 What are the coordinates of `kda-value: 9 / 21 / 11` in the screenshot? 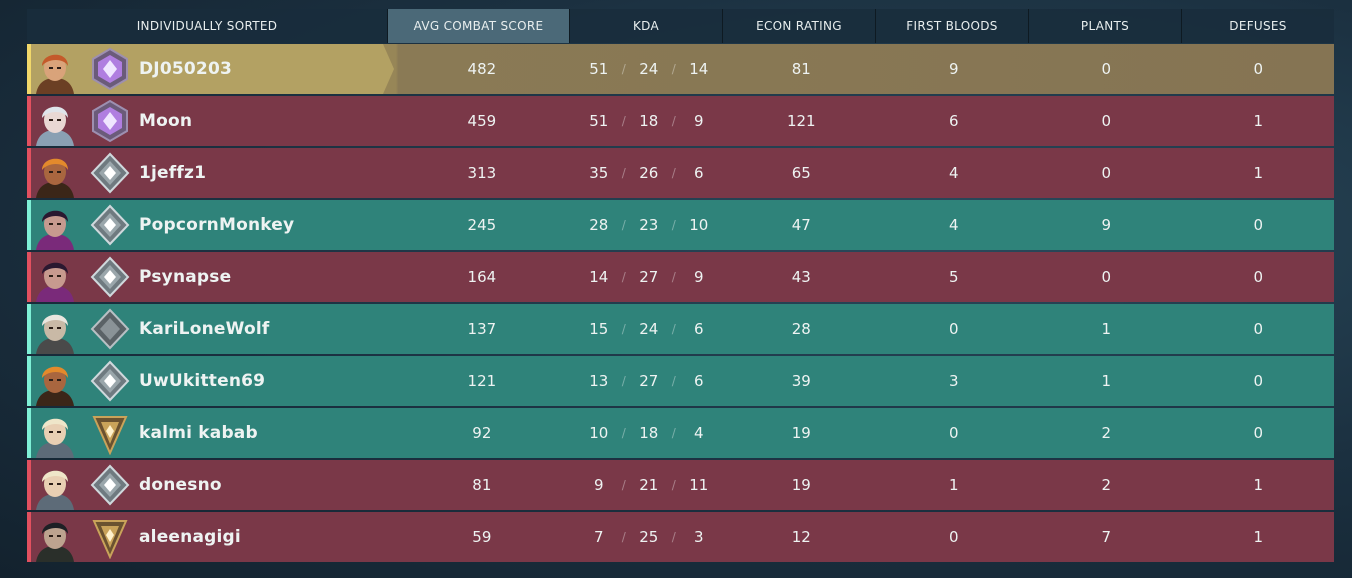 It's located at (649, 485).